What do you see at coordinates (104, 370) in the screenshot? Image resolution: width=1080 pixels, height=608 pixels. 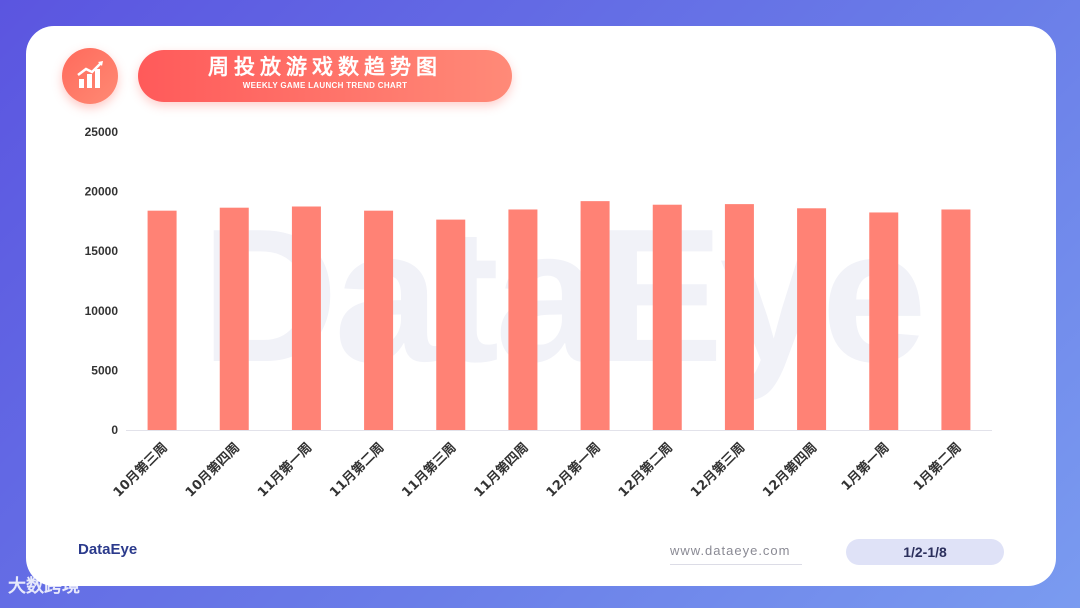 I see `y-tick-label: 5000` at bounding box center [104, 370].